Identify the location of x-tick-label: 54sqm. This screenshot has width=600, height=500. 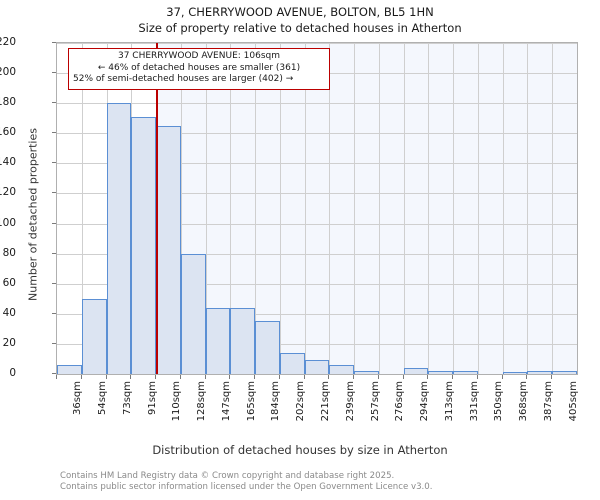
(103, 398).